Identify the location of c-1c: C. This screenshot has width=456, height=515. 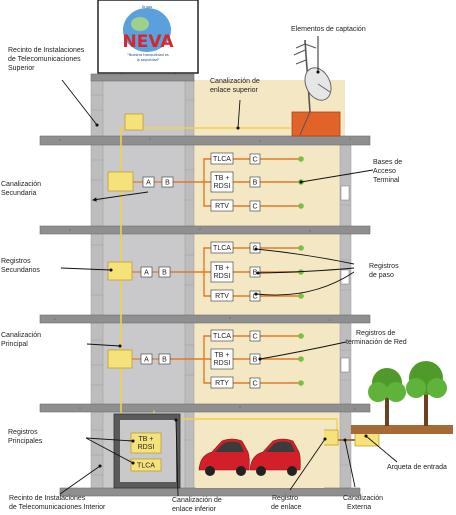
(254, 207).